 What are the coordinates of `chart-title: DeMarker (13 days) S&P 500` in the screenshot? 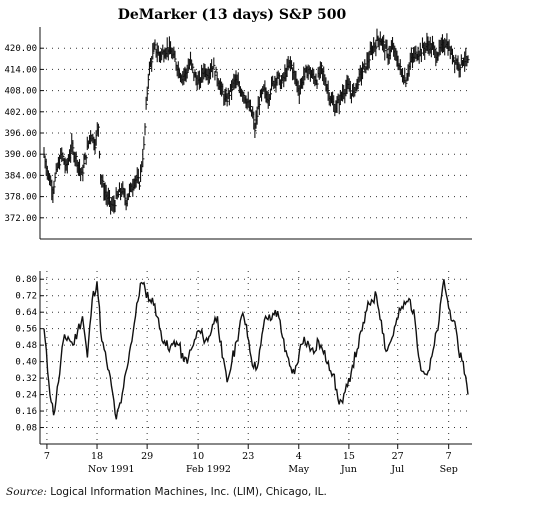 It's located at (232, 15).